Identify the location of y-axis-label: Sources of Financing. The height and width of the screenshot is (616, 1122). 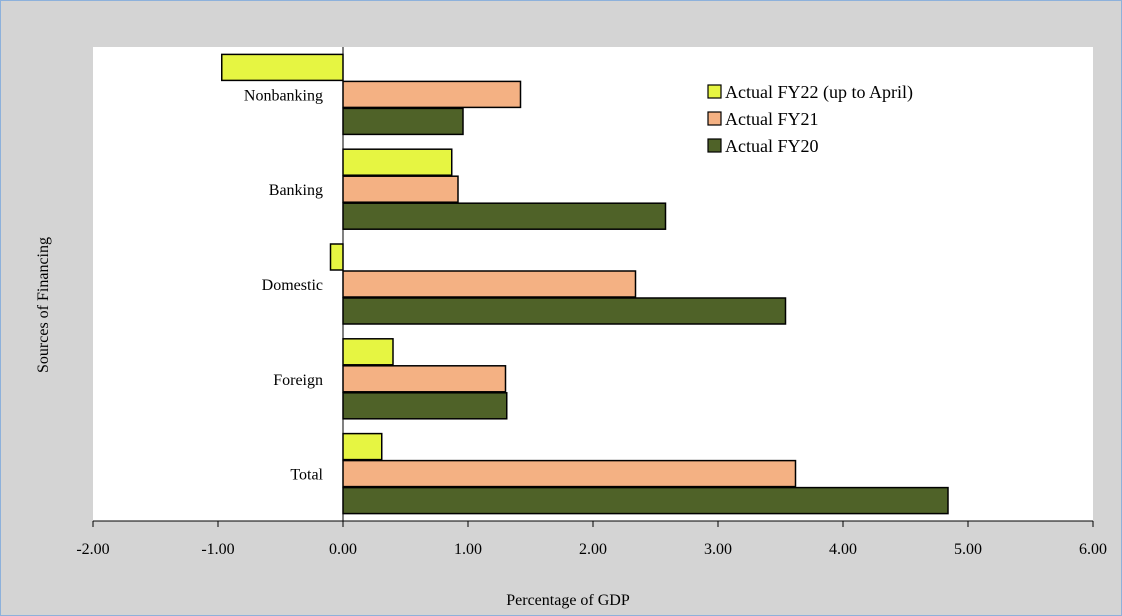
(43, 305).